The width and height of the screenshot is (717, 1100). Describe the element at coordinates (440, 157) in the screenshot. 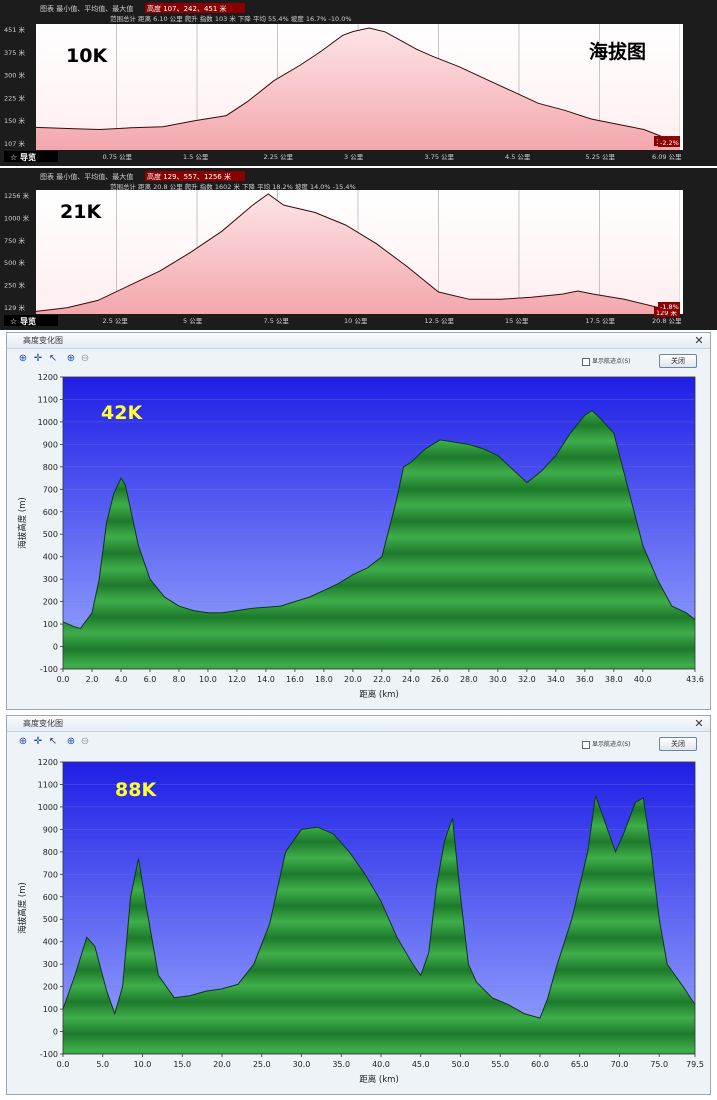

I see `x-tick-label: 3.75 公里` at that location.